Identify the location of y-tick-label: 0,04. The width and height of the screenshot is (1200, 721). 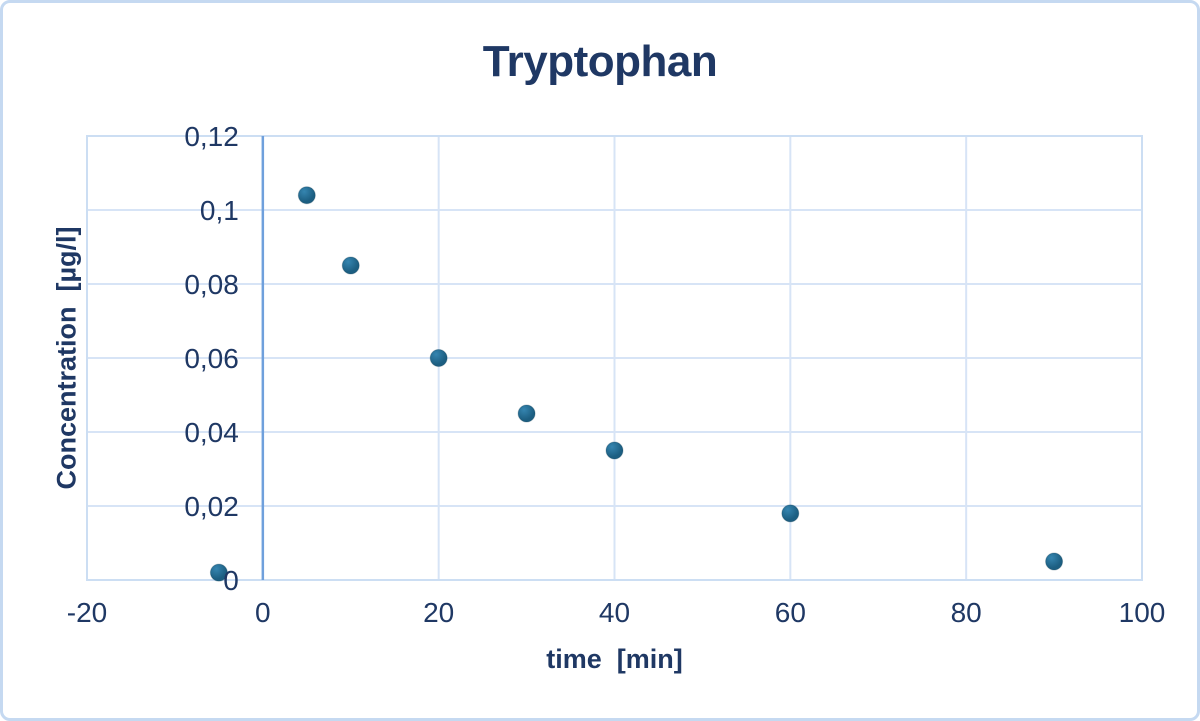
(211, 432).